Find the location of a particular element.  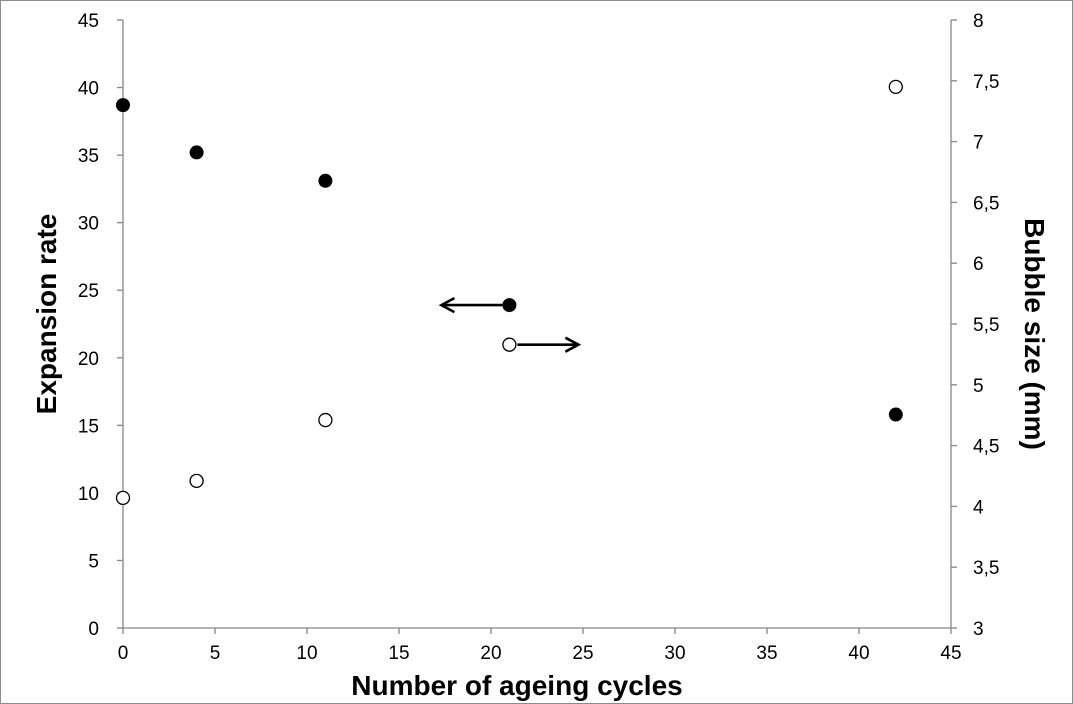

left-y-tick-label: 20 is located at coordinates (88, 359).